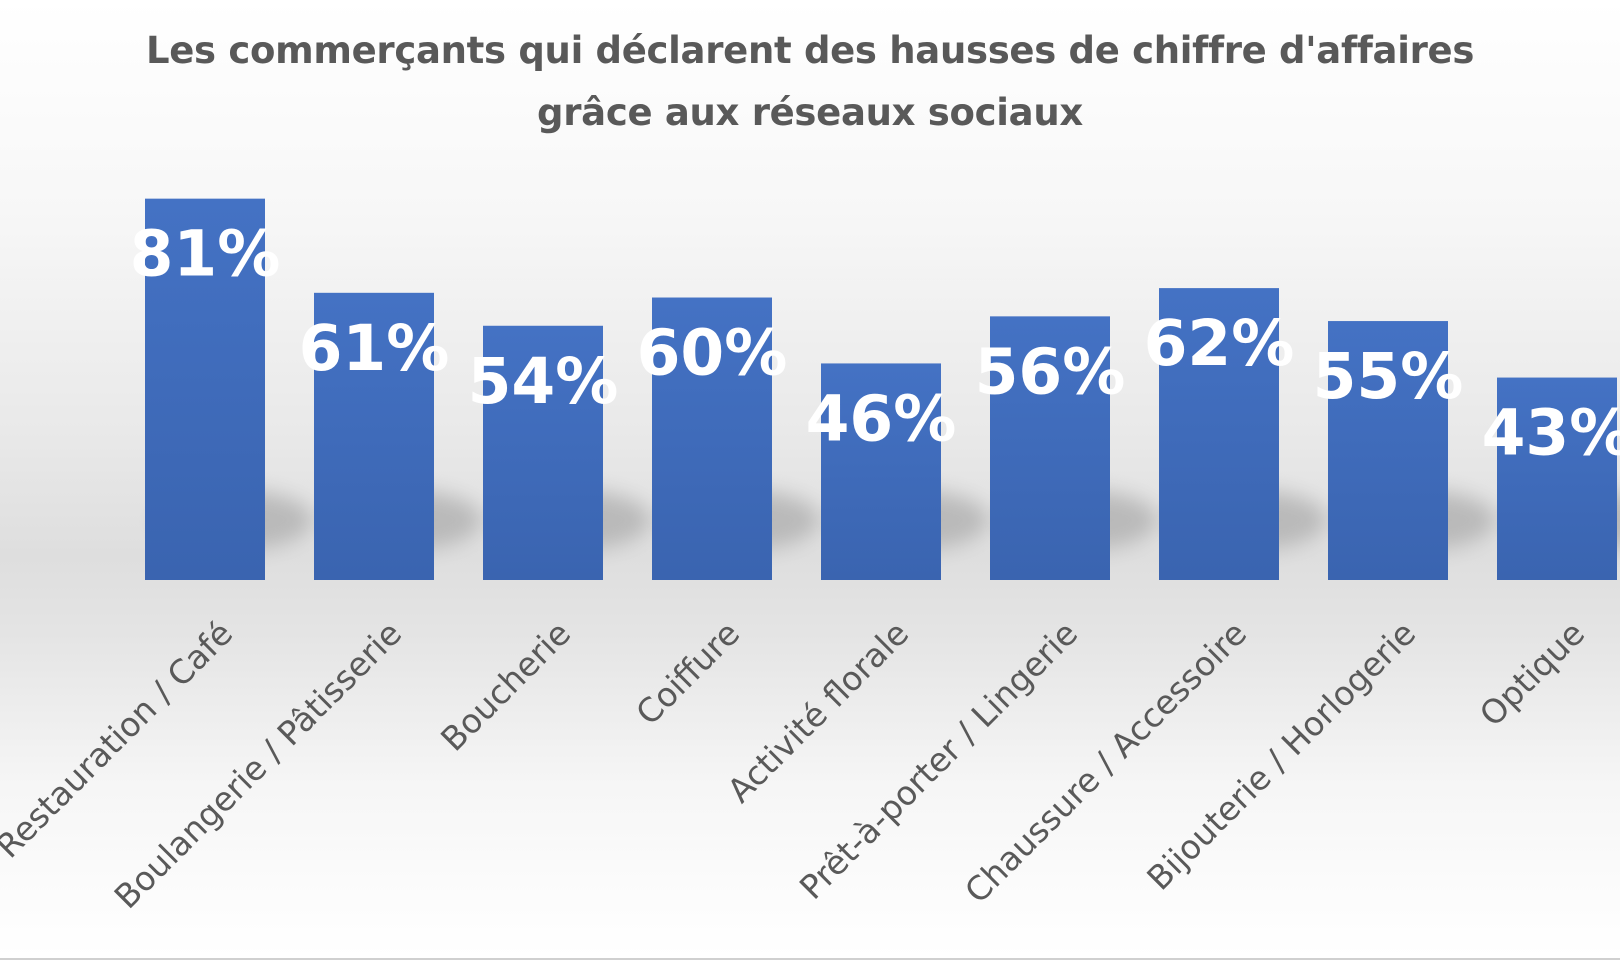  What do you see at coordinates (687, 673) in the screenshot?
I see `x-tick-label: Coiffure` at bounding box center [687, 673].